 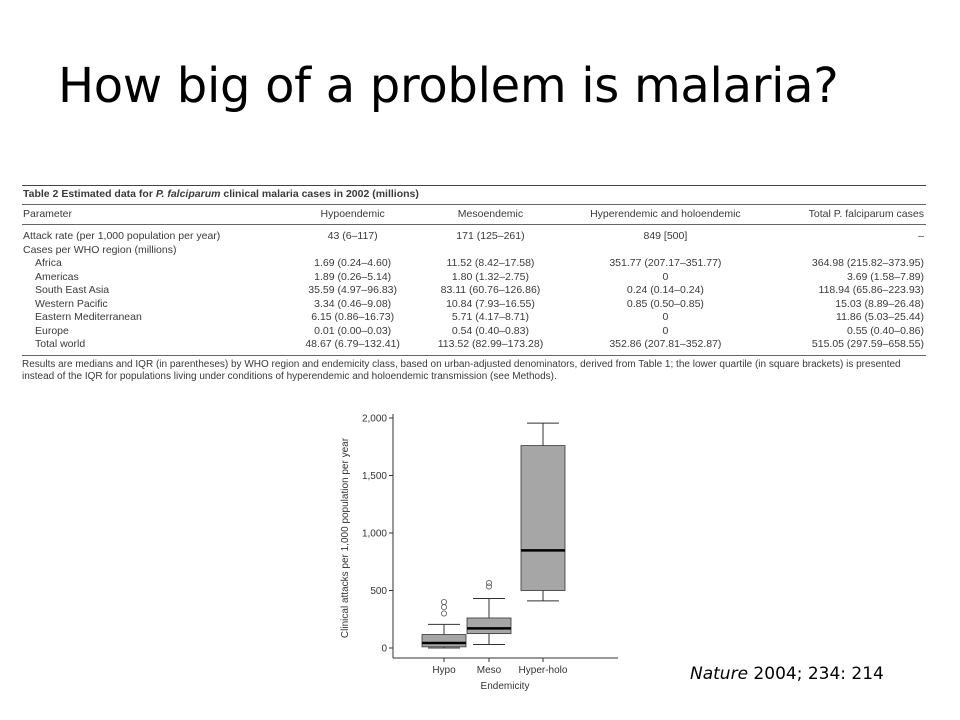 I want to click on x-axis-title: Endemicity, so click(x=505, y=686).